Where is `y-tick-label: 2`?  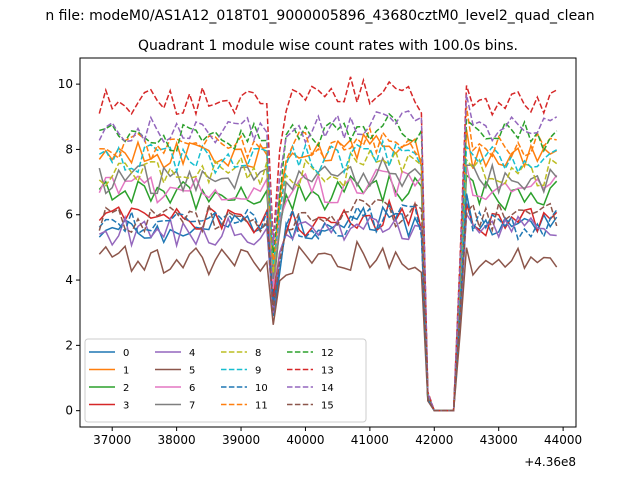 y-tick-label: 2 is located at coordinates (69, 345).